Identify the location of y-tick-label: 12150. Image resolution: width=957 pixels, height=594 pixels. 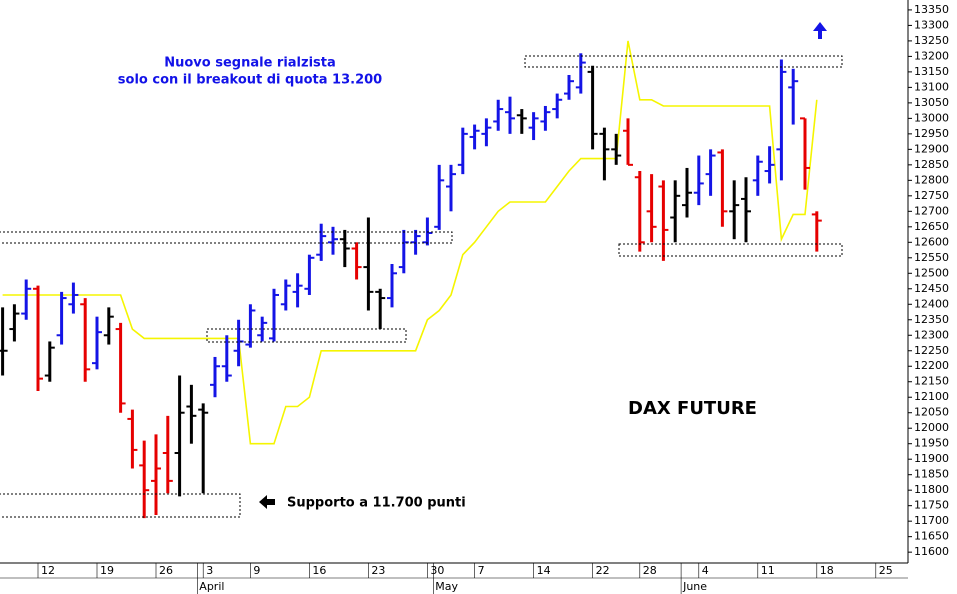
(931, 381).